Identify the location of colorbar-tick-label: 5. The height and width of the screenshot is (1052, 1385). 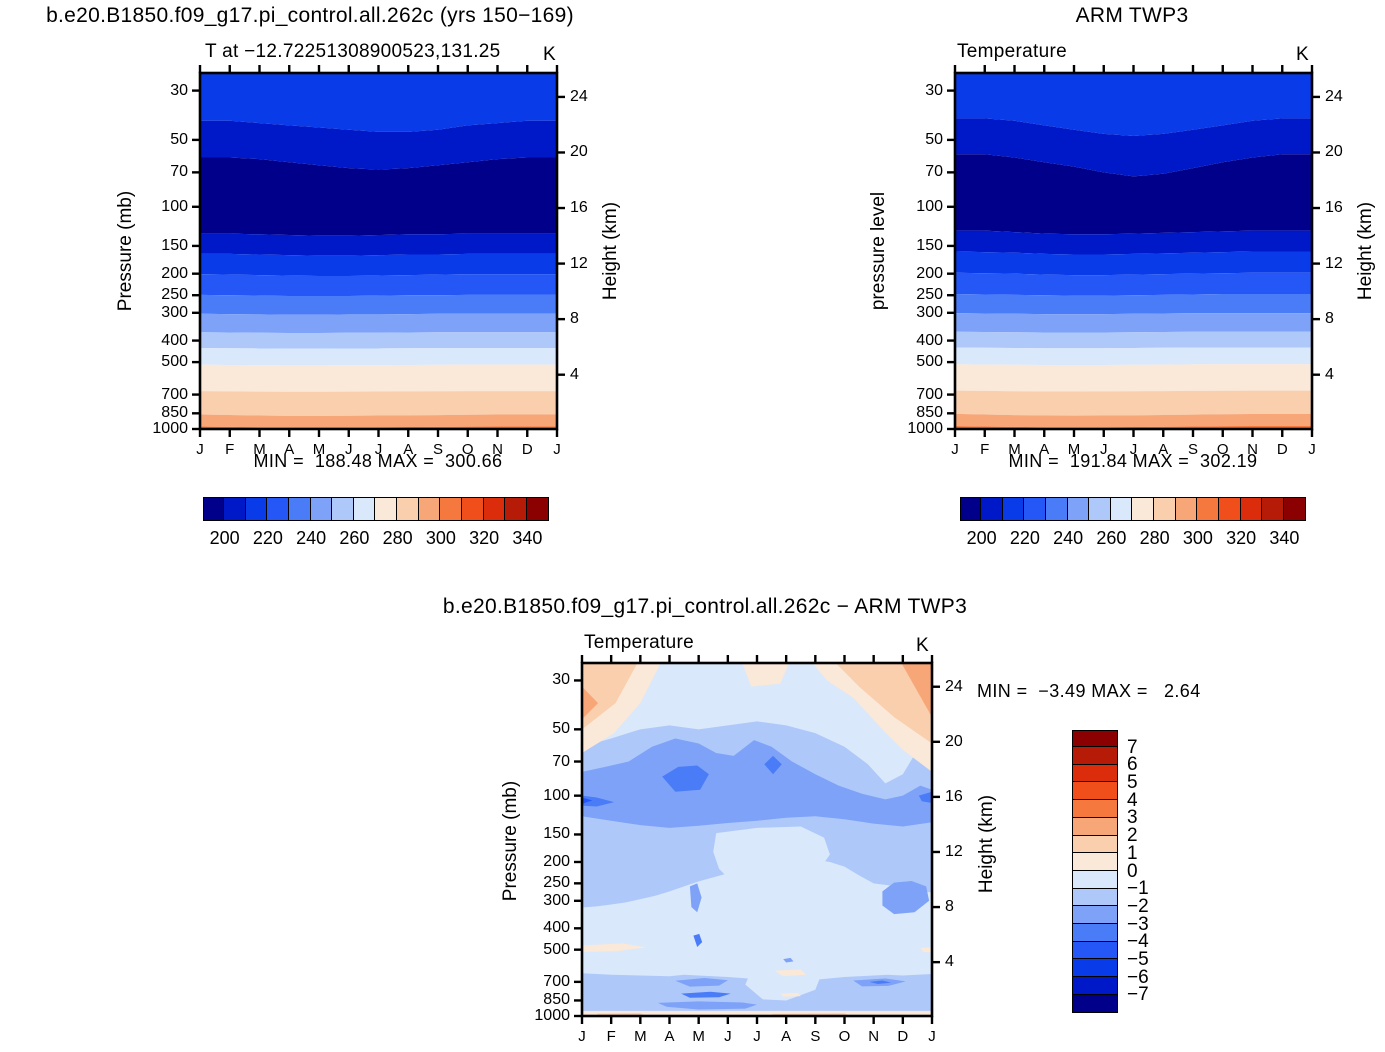
(1132, 783).